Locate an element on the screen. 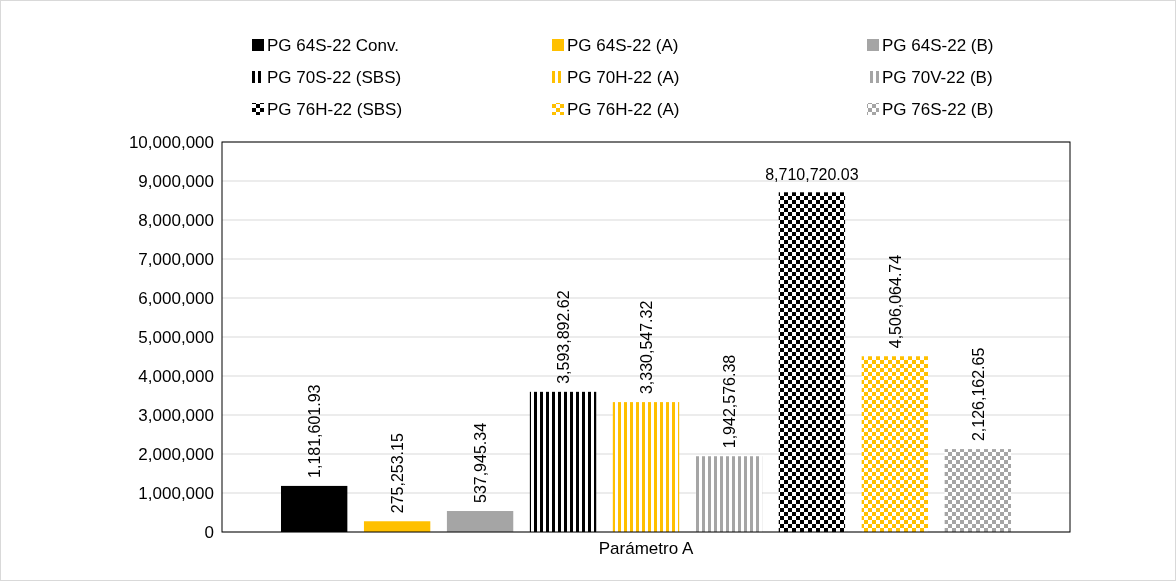 The image size is (1176, 581). data-label: 275,253.15 is located at coordinates (398, 473).